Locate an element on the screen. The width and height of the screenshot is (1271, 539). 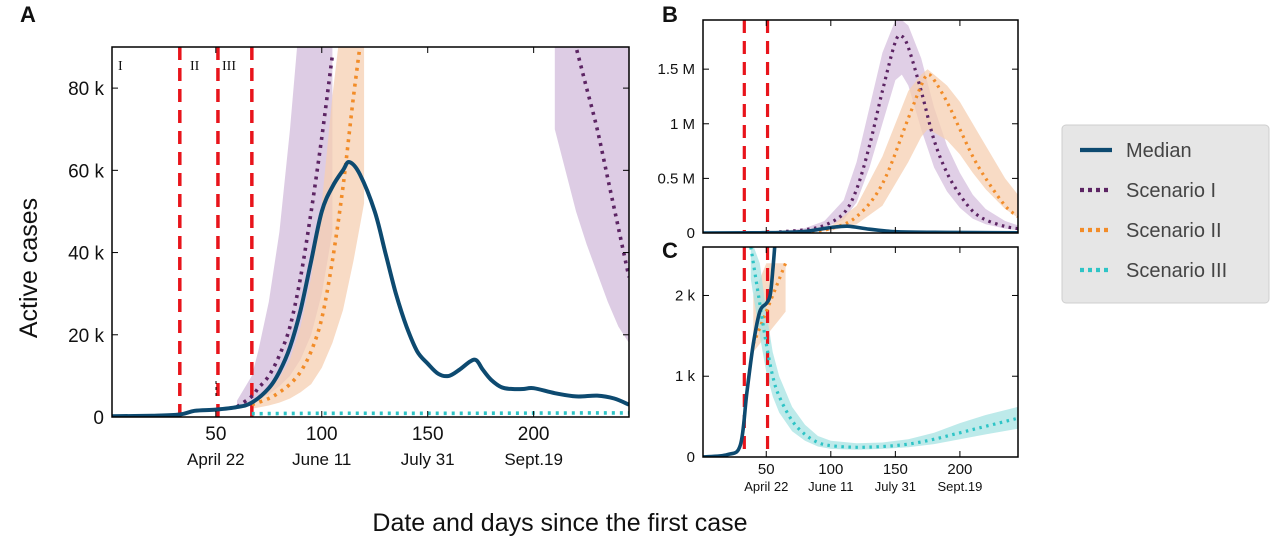
panel-b-phase-lines is located at coordinates (756, 126).